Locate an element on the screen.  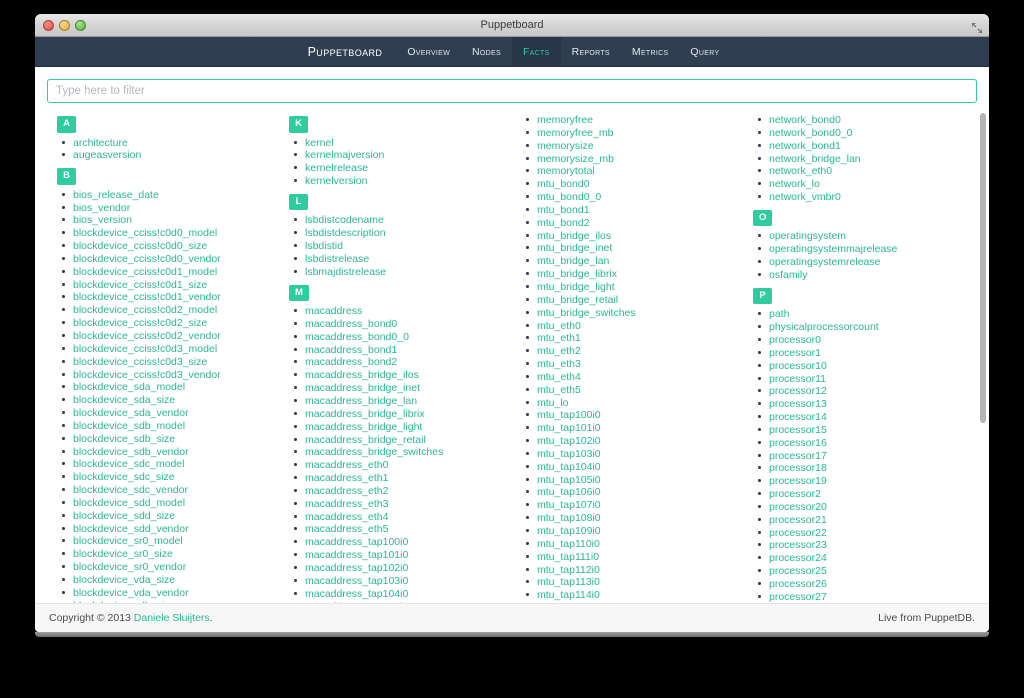
vertical-scrollbar is located at coordinates (983, 357).